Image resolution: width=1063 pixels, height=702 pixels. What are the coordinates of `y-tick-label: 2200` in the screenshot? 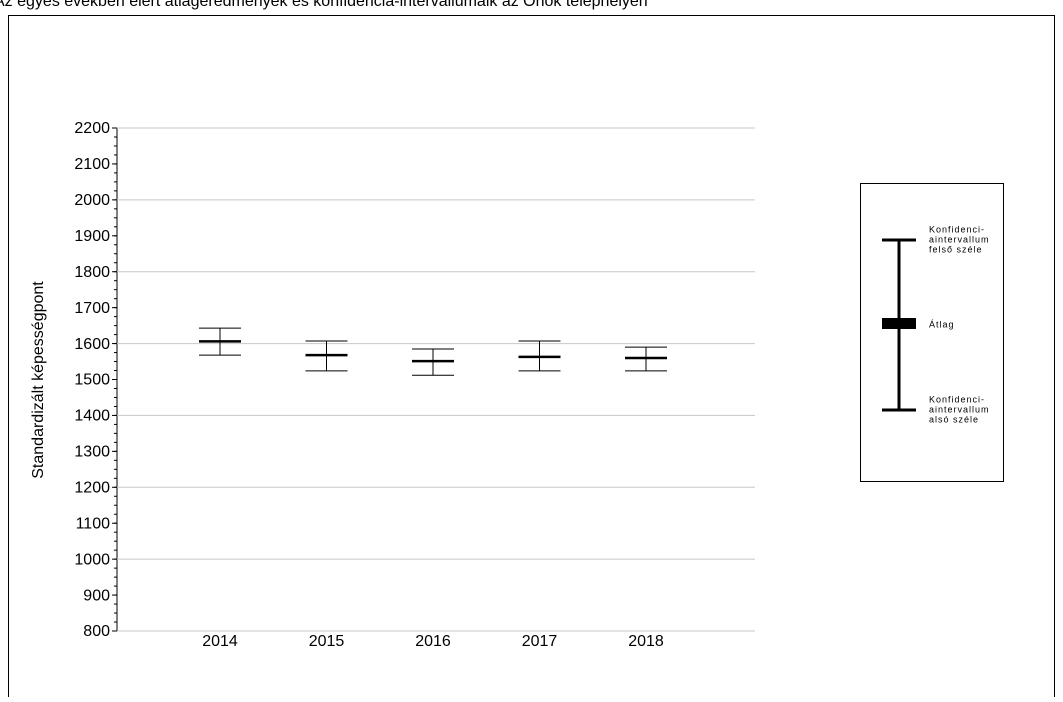 It's located at (92, 128).